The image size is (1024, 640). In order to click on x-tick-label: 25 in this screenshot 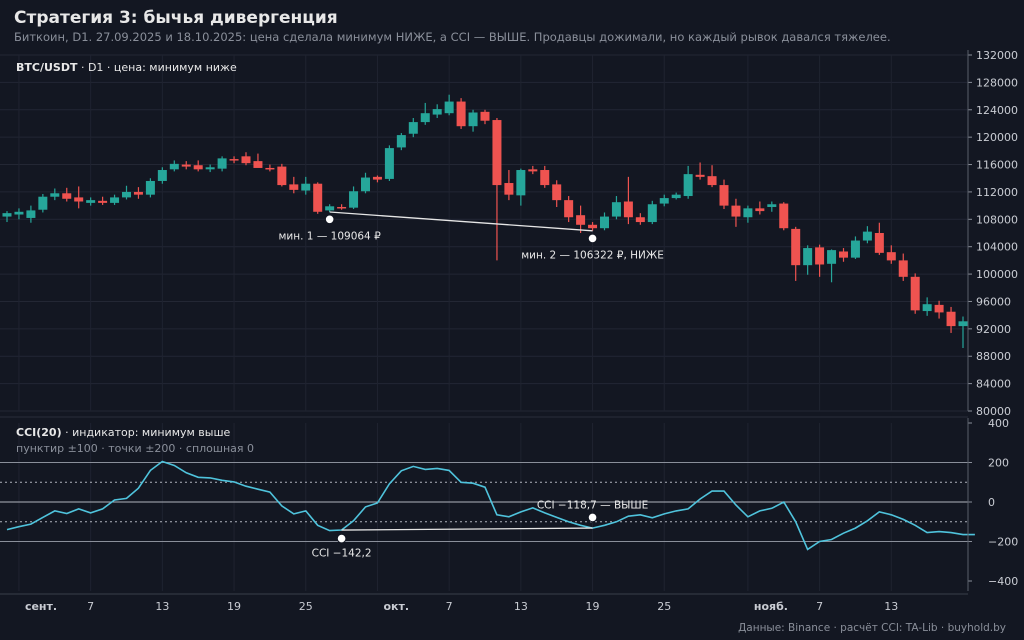, I will do `click(664, 606)`.